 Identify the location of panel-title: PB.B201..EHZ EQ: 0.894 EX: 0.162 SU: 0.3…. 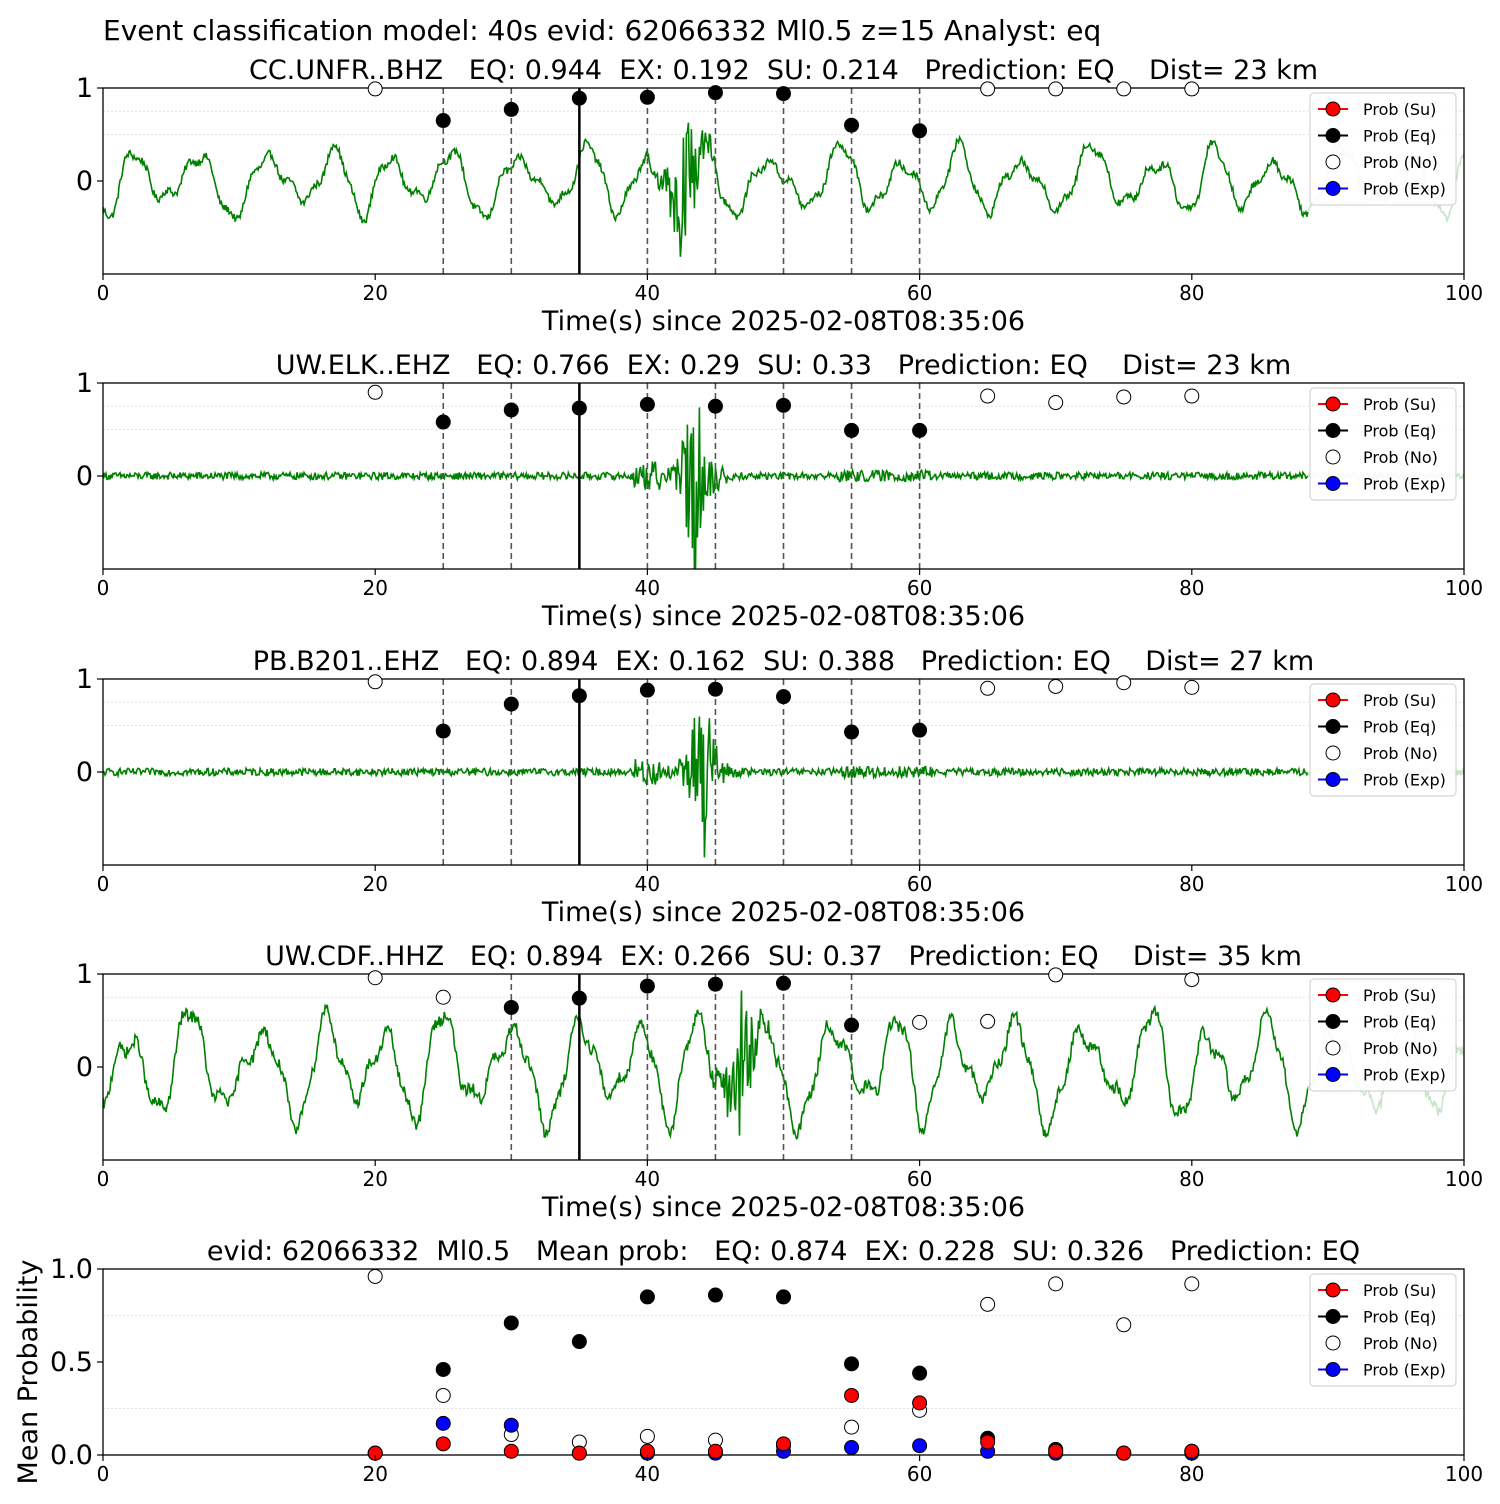
(783, 661).